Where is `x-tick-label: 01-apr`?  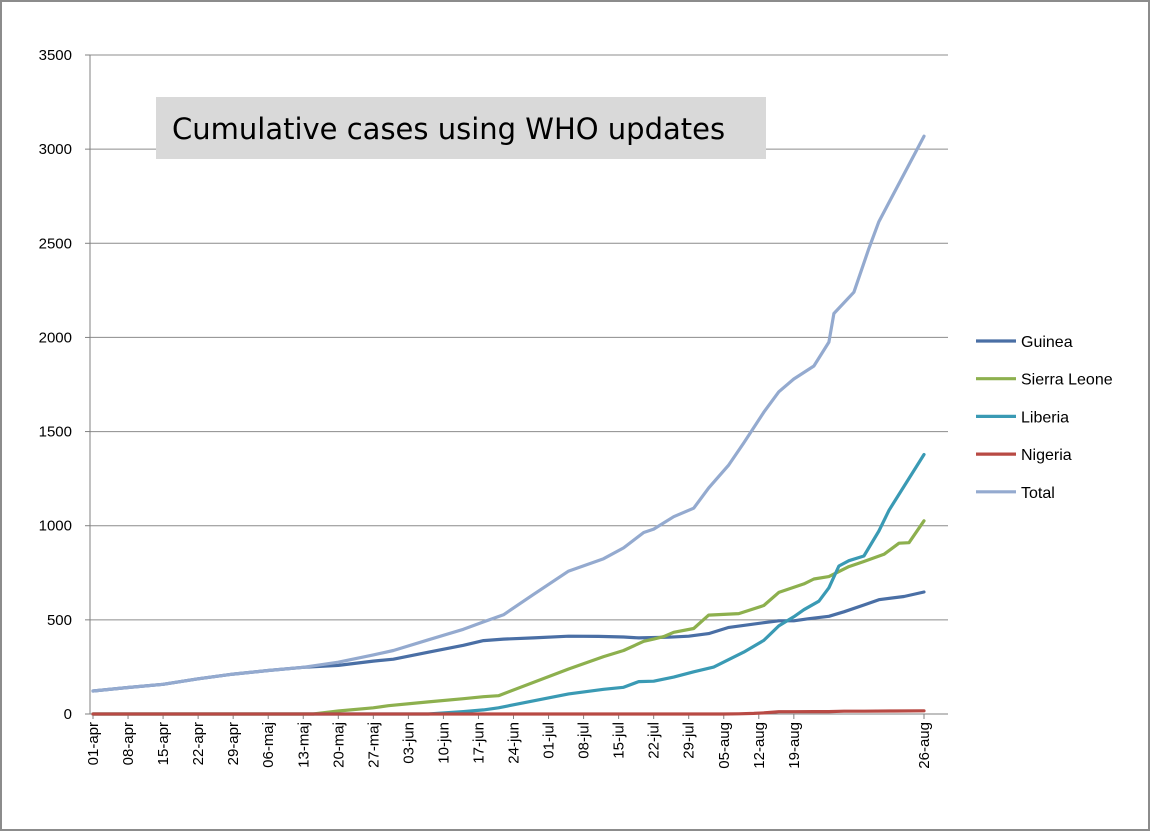 x-tick-label: 01-apr is located at coordinates (93, 743).